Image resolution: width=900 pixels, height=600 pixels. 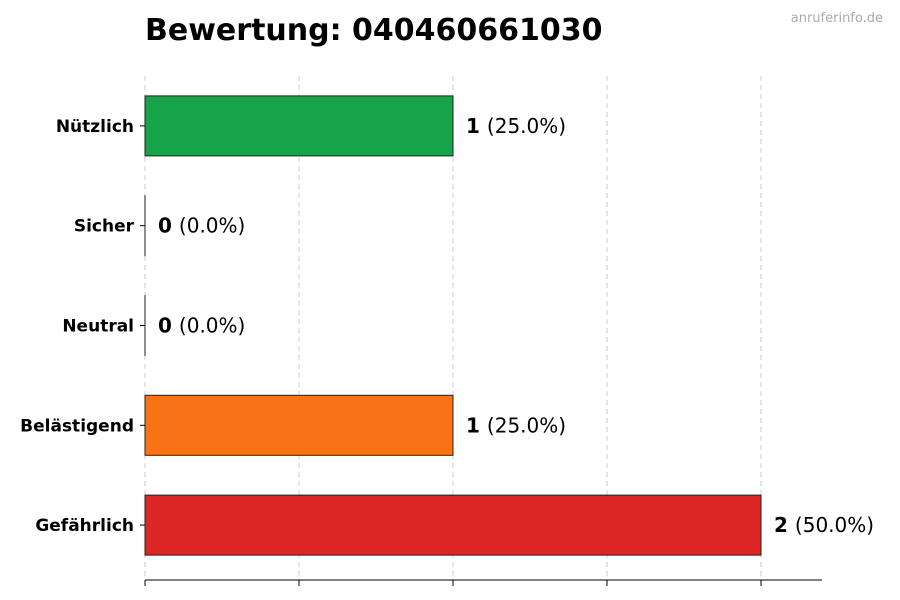 I want to click on category-label: Gefährlich, so click(x=84, y=526).